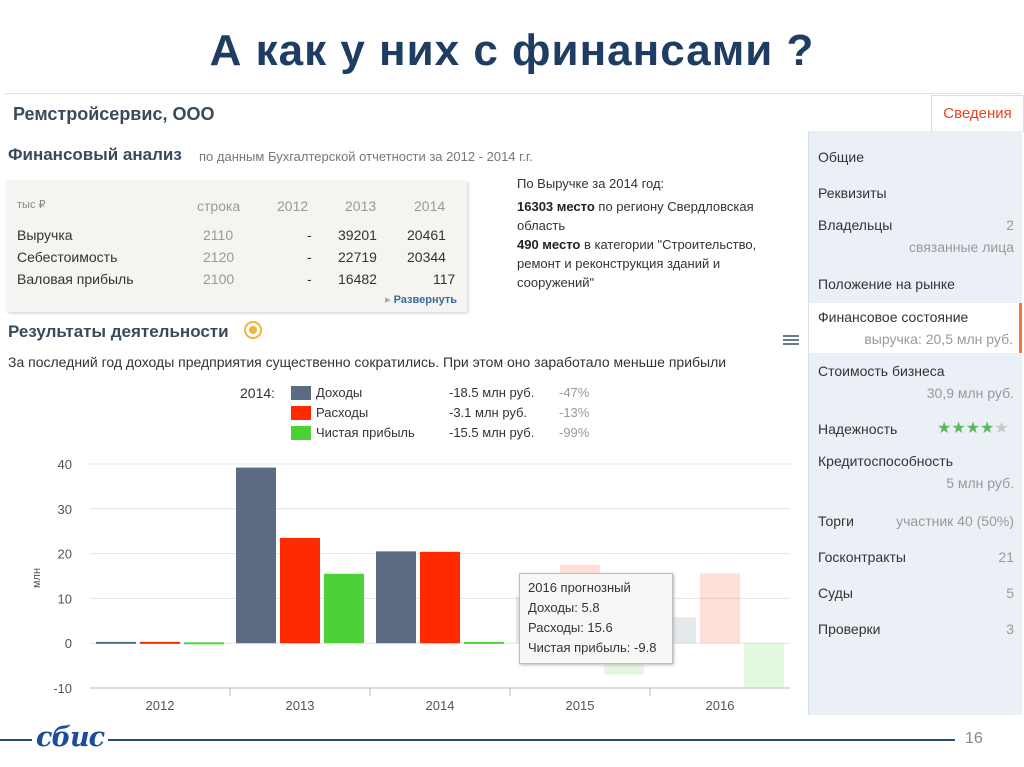 The height and width of the screenshot is (767, 1024). I want to click on owners-sub: связанные лица, so click(961, 247).